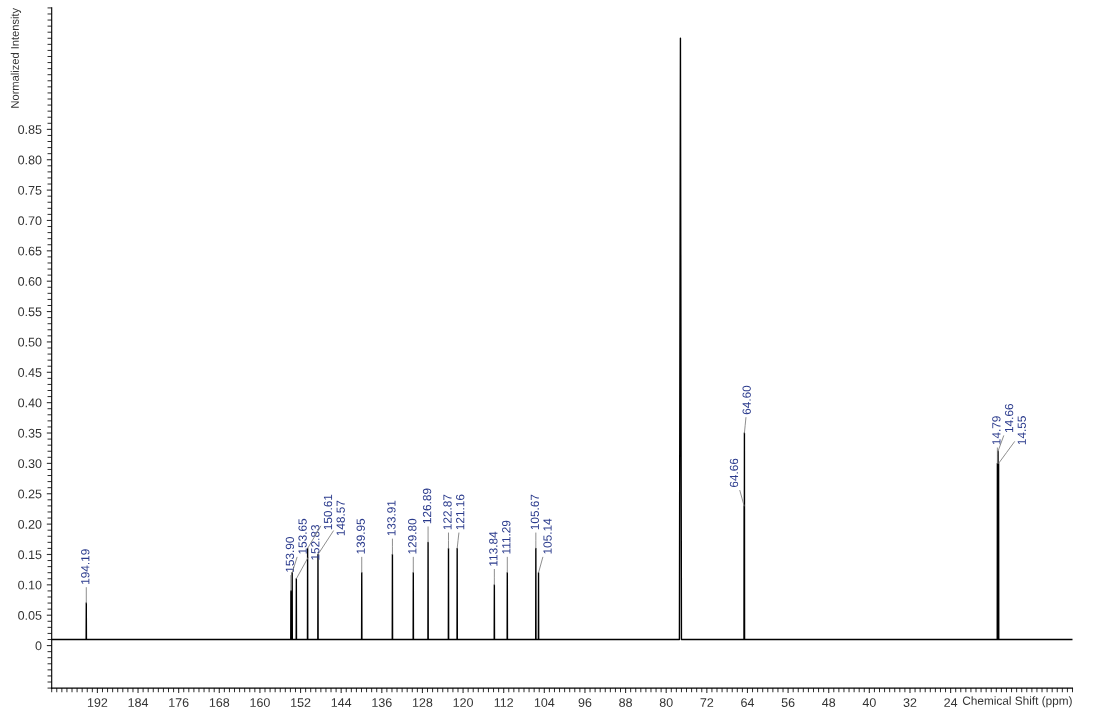 This screenshot has height=719, width=1100. I want to click on y-tick-label: 0.45, so click(30, 372).